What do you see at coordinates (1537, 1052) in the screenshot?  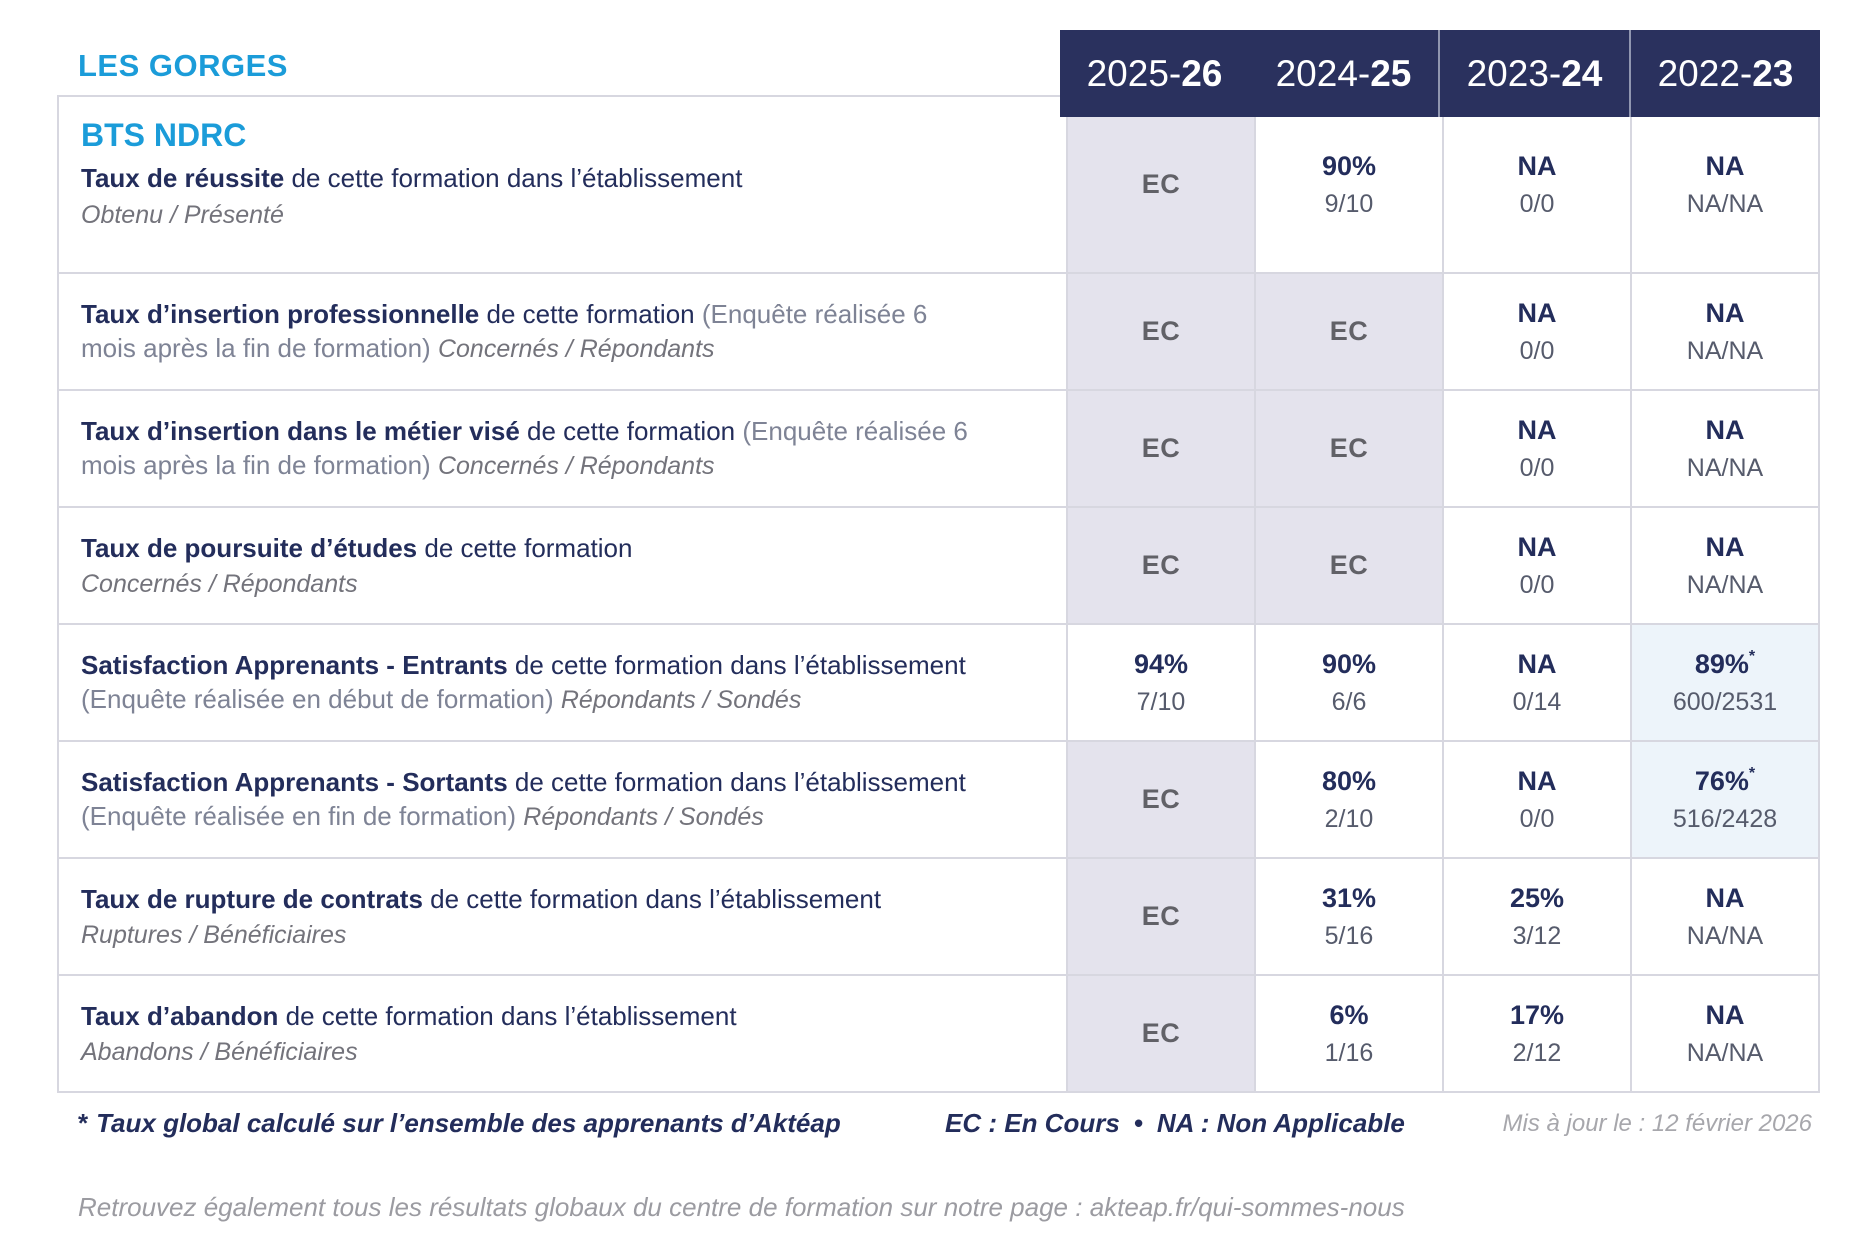 I see `cell-fraction: 2/12` at bounding box center [1537, 1052].